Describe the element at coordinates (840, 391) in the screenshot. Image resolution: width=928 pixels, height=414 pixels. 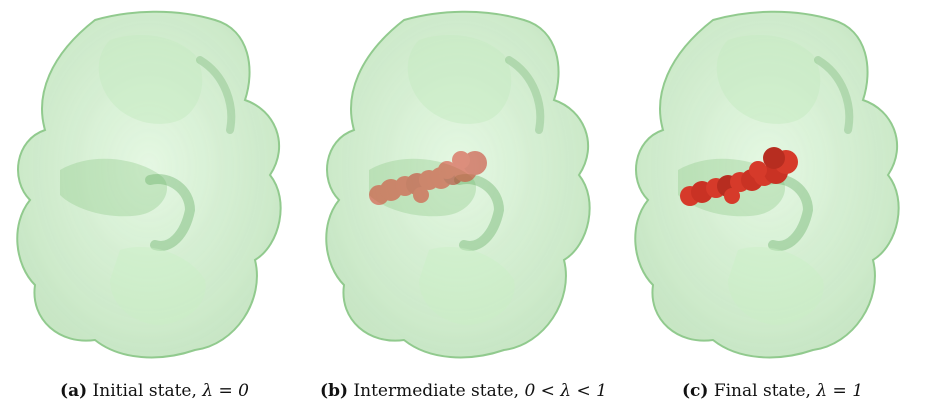
I see `caption-math: λ = 1` at that location.